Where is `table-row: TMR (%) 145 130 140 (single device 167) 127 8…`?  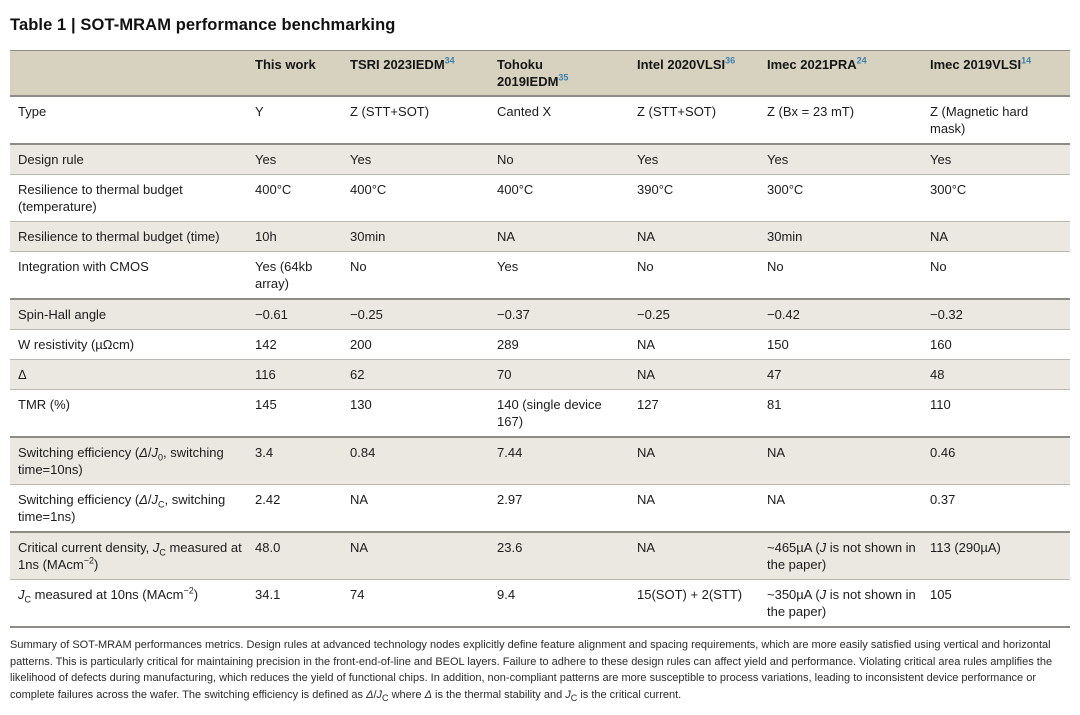 table-row: TMR (%) 145 130 140 (single device 167) 127 8… is located at coordinates (540, 413).